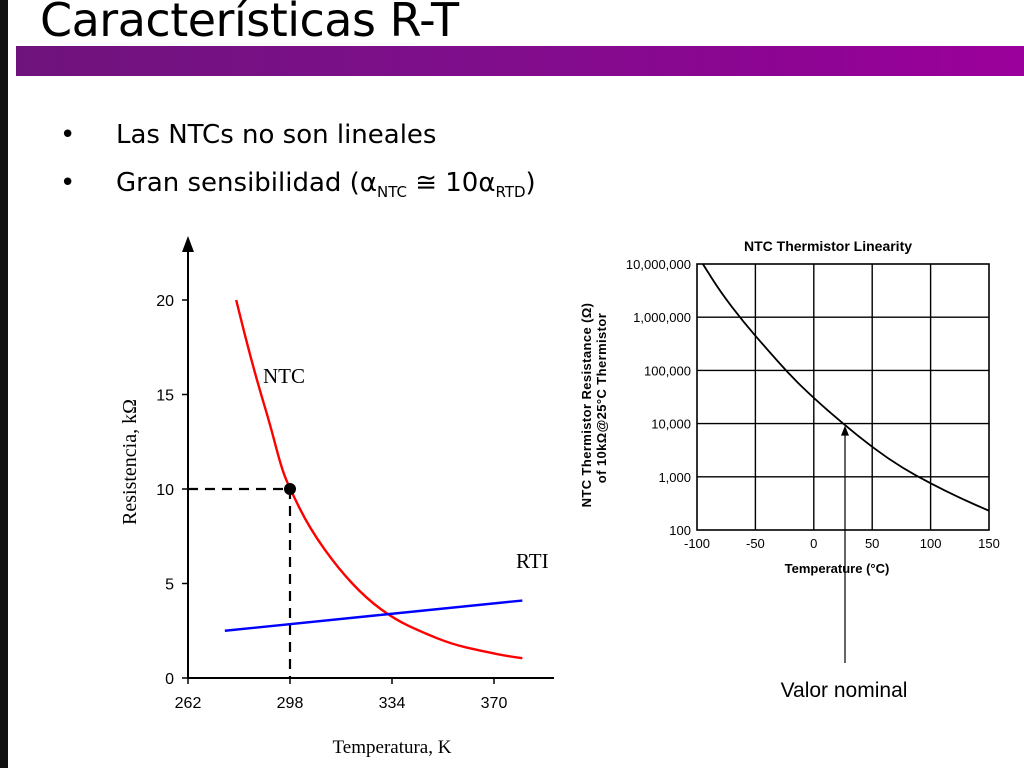 The height and width of the screenshot is (768, 1024). What do you see at coordinates (392, 703) in the screenshot?
I see `x-tick-label: 334` at bounding box center [392, 703].